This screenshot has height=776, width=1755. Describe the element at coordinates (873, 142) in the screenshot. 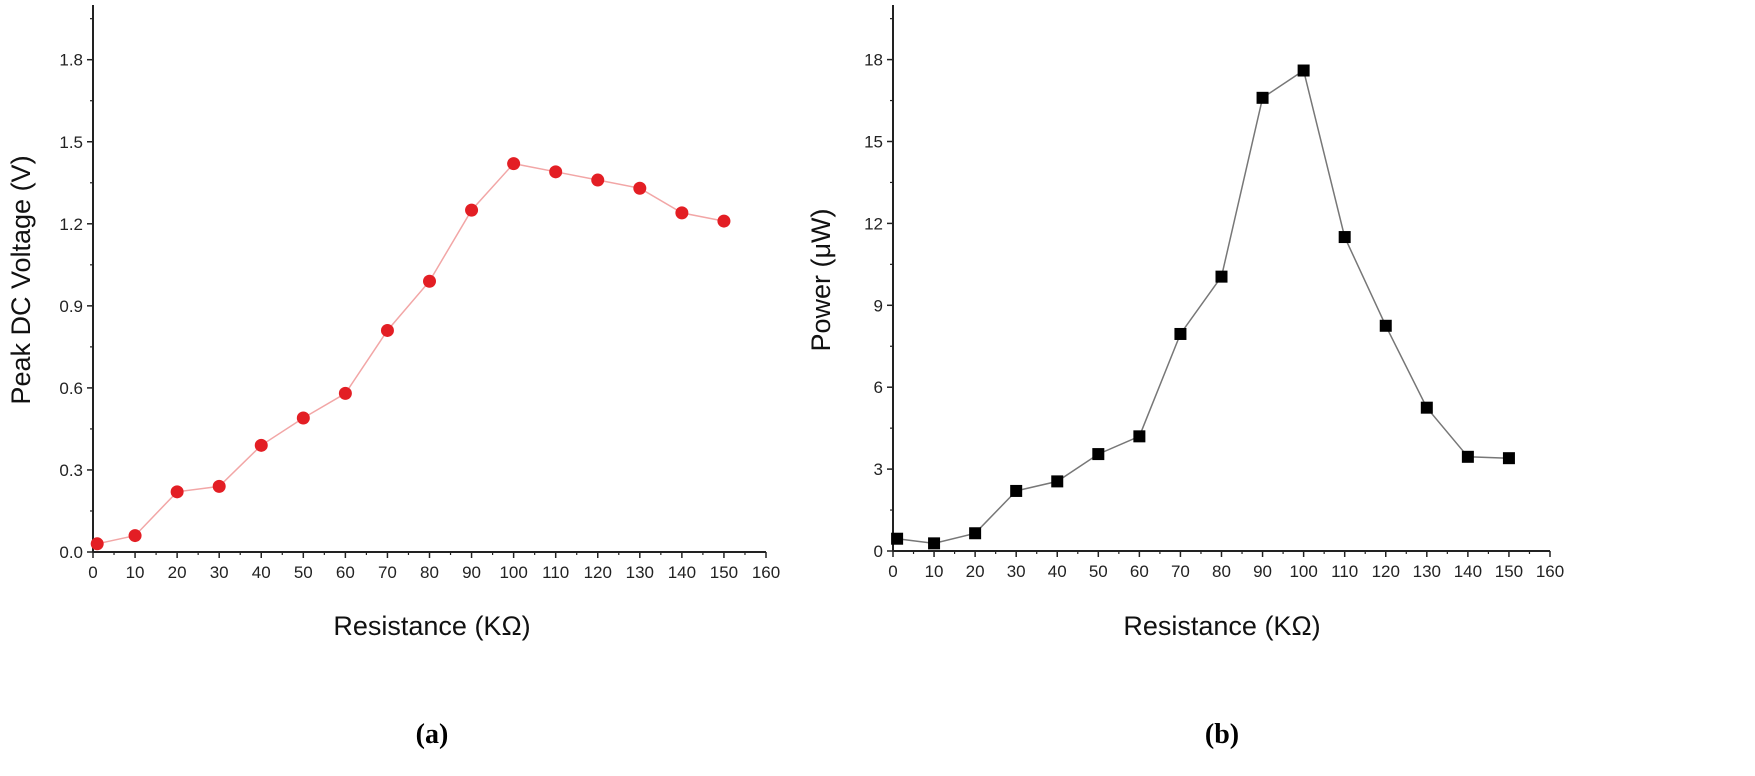

I see `y-tick-label: 15` at that location.